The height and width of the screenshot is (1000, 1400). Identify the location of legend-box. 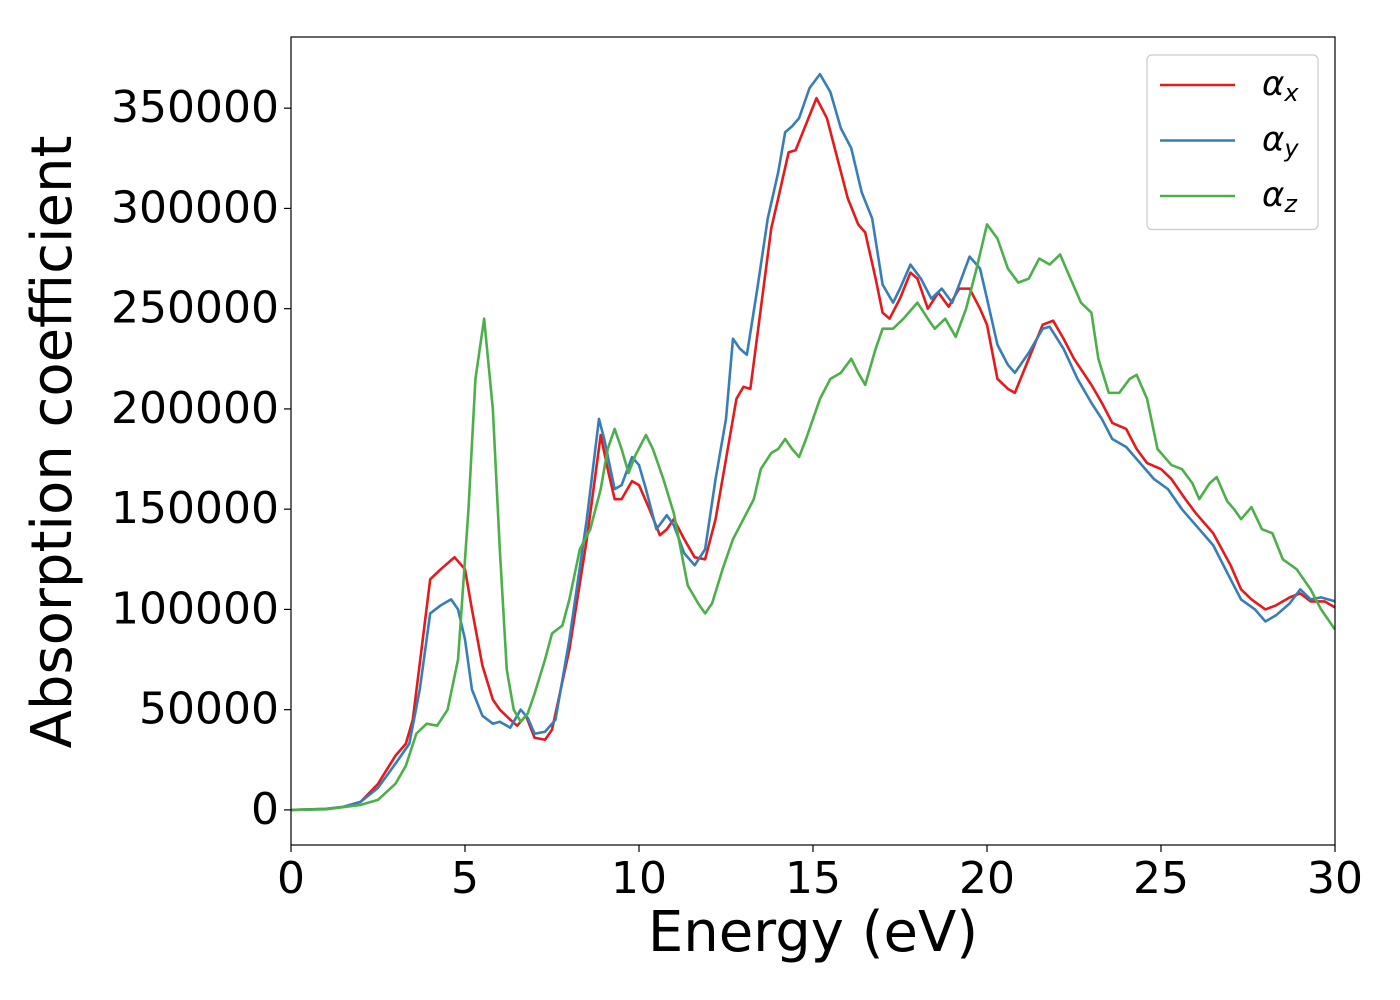
(1232, 142).